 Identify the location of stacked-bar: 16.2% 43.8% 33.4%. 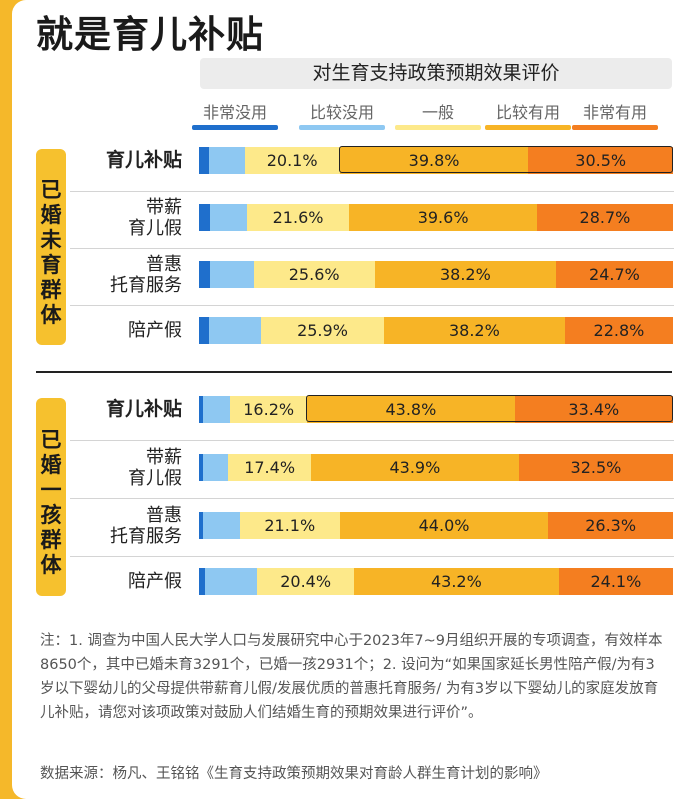
(436, 409).